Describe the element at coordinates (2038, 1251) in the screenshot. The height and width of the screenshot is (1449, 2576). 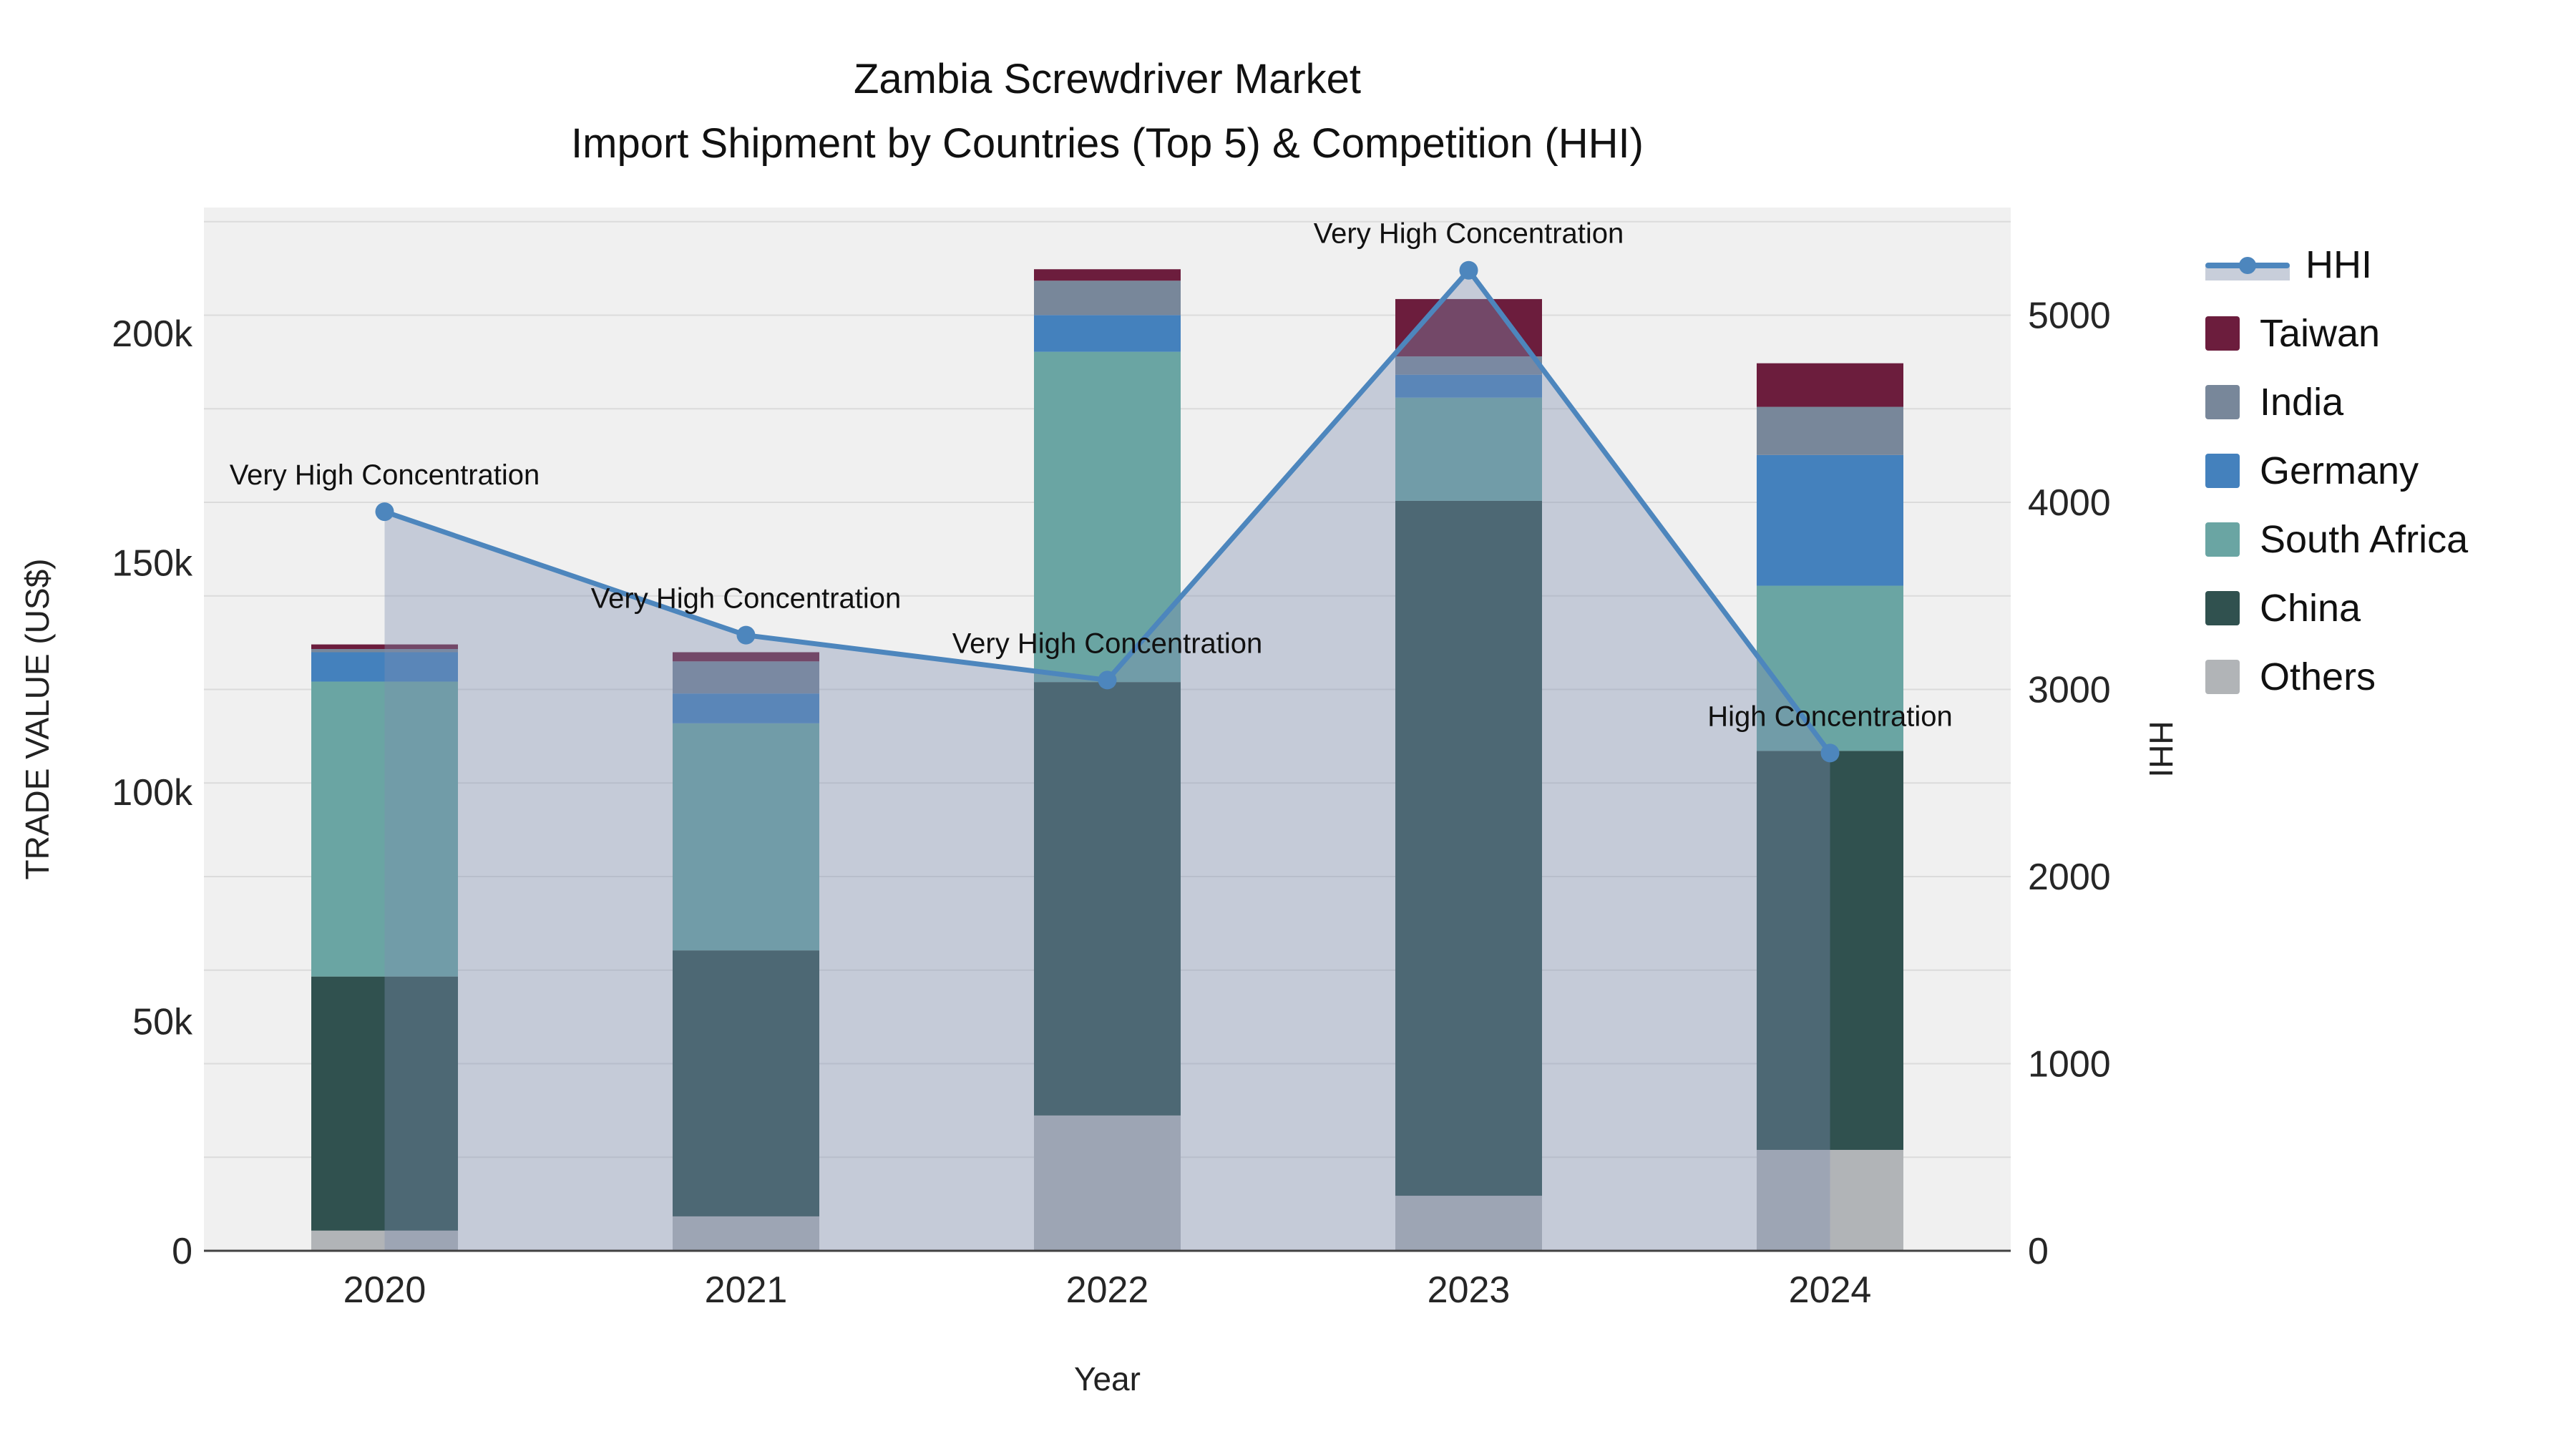
I see `y-right-tick-0: 0` at that location.